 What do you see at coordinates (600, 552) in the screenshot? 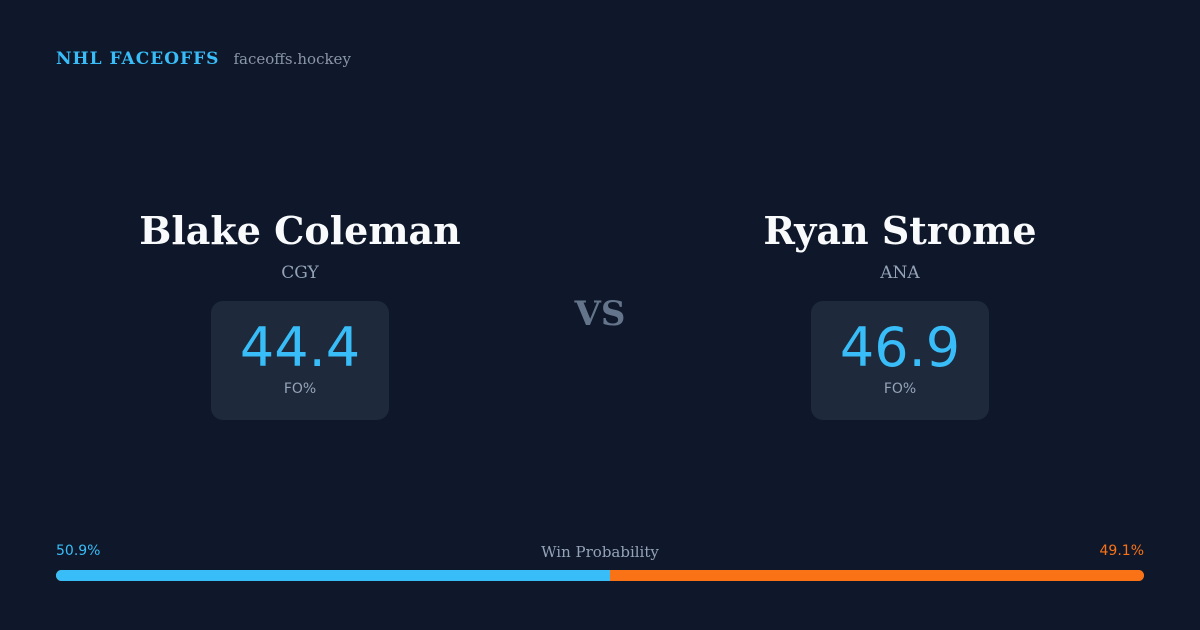
I see `win-probability-title: Win Probability` at bounding box center [600, 552].